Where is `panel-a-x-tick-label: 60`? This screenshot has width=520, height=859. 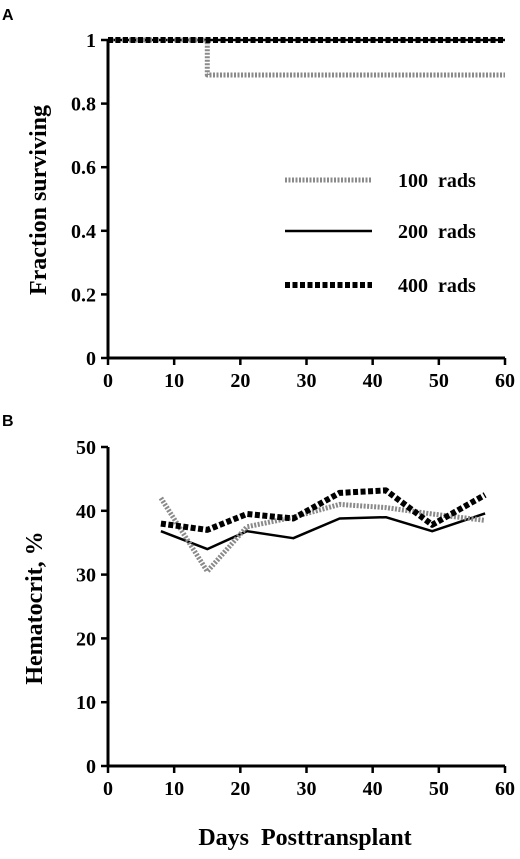
panel-a-x-tick-label: 60 is located at coordinates (505, 381).